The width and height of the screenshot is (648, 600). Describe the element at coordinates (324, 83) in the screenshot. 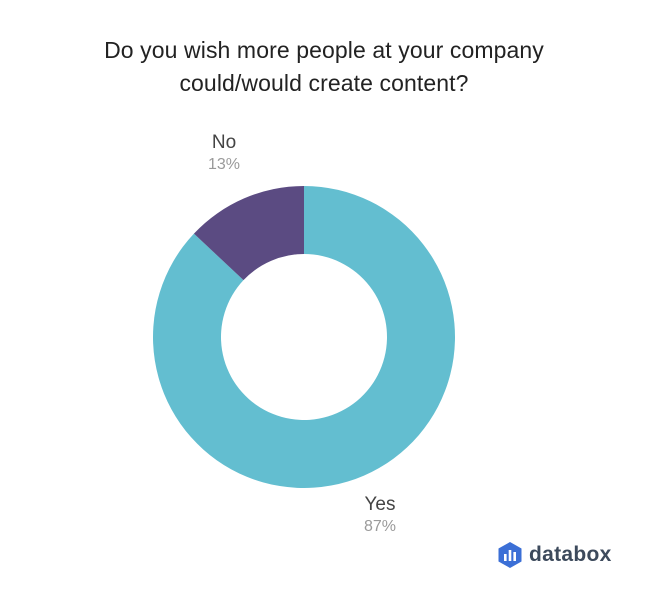

I see `chart-title-line-2: could/would create content?` at that location.